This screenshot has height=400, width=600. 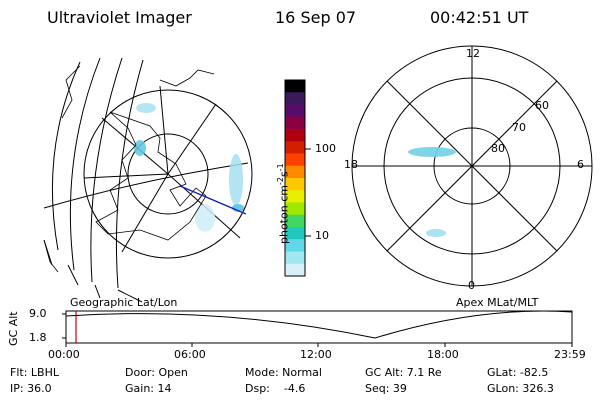 What do you see at coordinates (119, 17) in the screenshot?
I see `instrument-title: Ultraviolet Imager` at bounding box center [119, 17].